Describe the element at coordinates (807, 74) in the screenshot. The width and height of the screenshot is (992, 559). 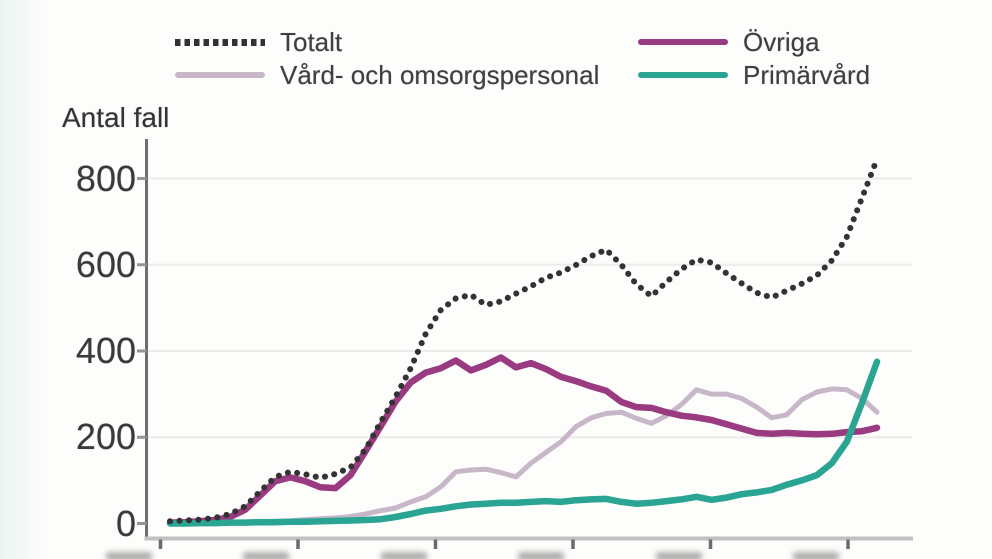
I see `legend-label: Primärvård` at that location.